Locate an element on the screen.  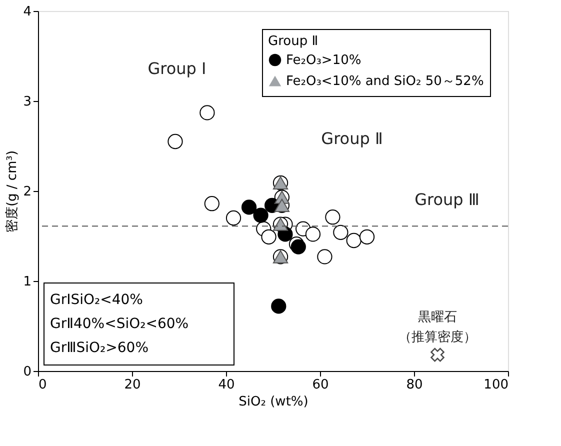
x-tick-label: 20 is located at coordinates (132, 385).